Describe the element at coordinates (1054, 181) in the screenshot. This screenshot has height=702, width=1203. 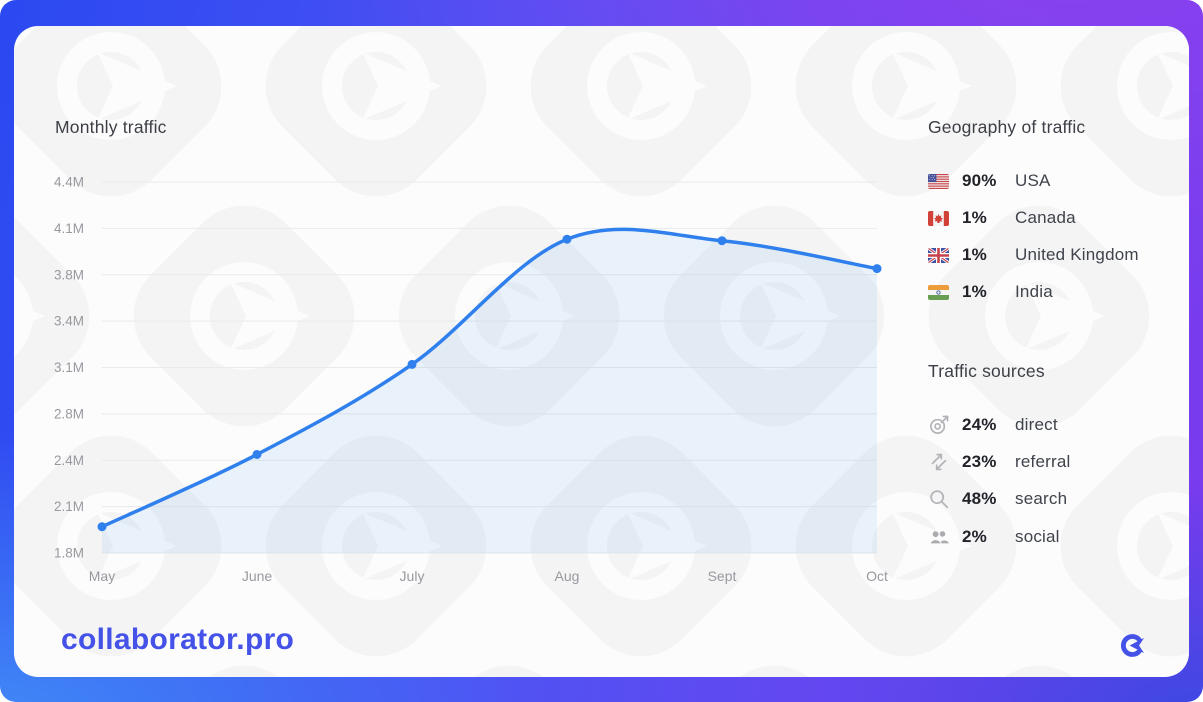
I see `geography-row: 90% USA` at that location.